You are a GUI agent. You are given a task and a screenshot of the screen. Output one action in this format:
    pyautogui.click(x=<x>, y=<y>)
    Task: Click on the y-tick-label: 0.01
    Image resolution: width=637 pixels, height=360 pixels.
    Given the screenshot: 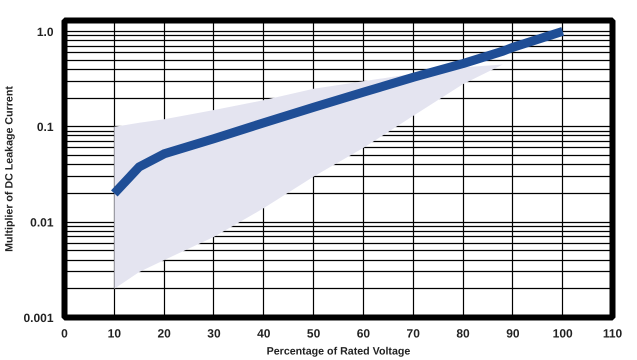 What is the action you would take?
    pyautogui.click(x=42, y=223)
    